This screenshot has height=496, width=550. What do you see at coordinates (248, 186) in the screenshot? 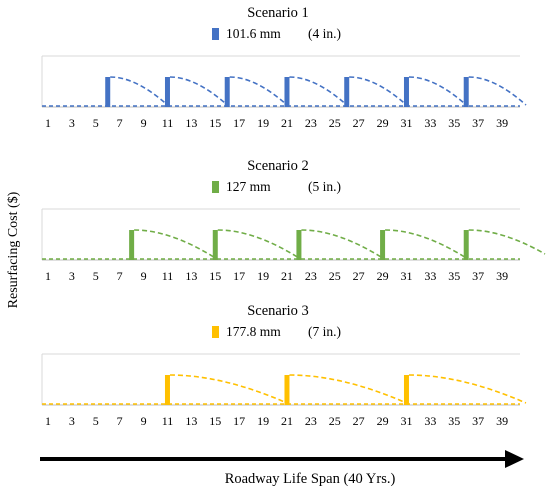
I see `legend-label: 127 mm` at bounding box center [248, 186].